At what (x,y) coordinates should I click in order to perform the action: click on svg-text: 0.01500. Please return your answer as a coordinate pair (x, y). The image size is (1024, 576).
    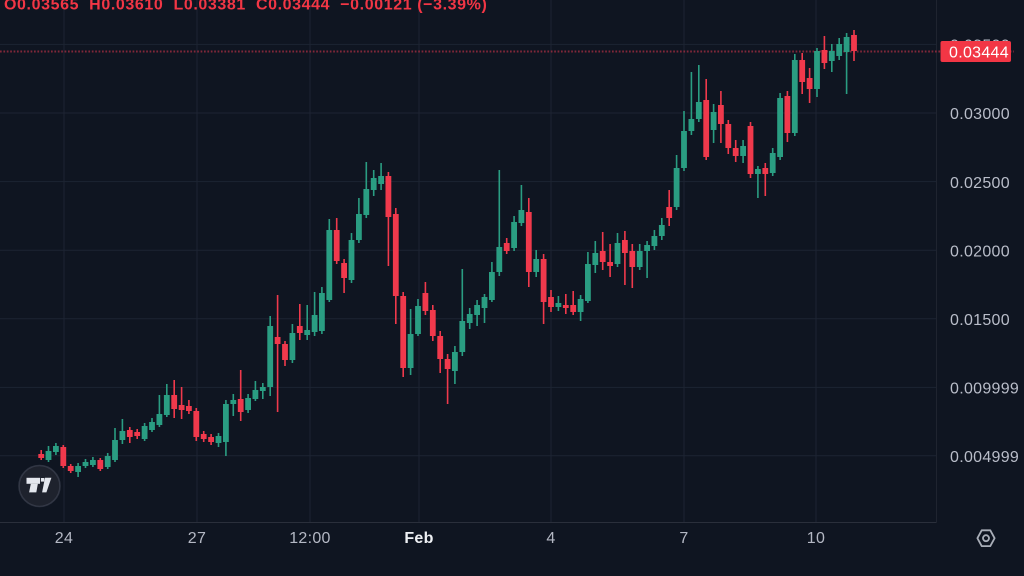
    Looking at the image, I should click on (980, 320).